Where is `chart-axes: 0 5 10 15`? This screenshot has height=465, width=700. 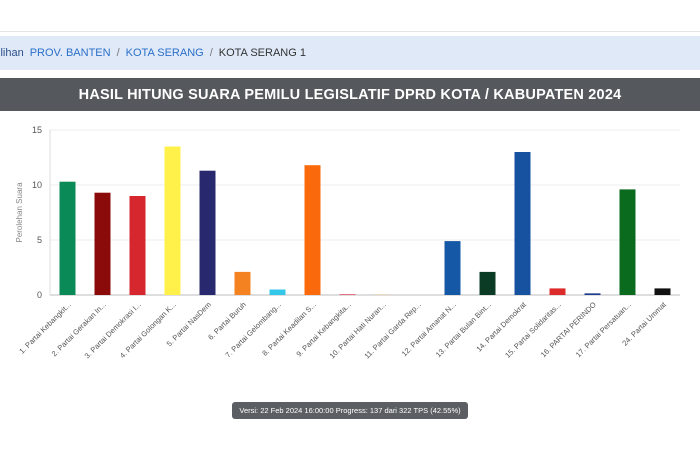
chart-axes: 0 5 10 15 is located at coordinates (41, 212).